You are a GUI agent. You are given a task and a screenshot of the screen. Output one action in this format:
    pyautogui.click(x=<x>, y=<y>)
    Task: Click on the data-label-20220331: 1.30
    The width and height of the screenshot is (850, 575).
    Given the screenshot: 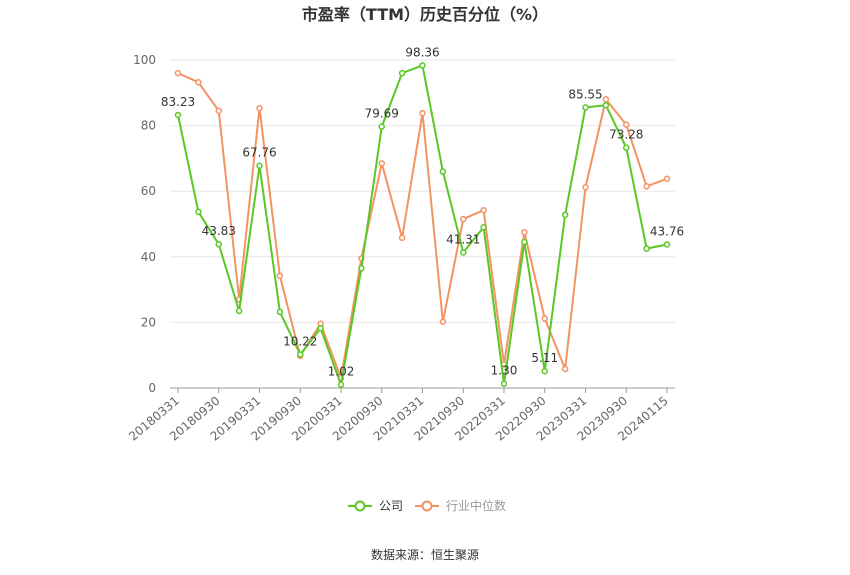 What is the action you would take?
    pyautogui.click(x=504, y=371)
    